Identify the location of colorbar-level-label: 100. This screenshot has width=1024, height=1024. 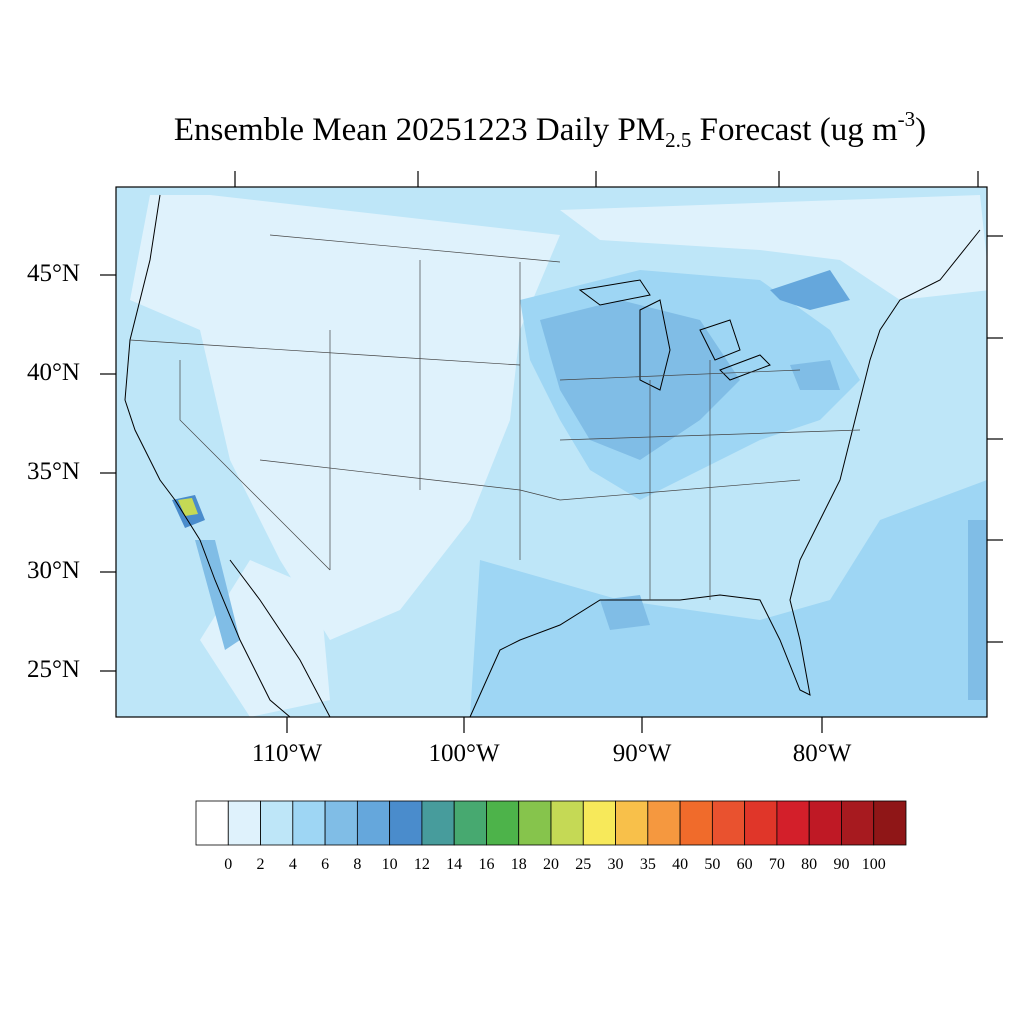
(873, 864).